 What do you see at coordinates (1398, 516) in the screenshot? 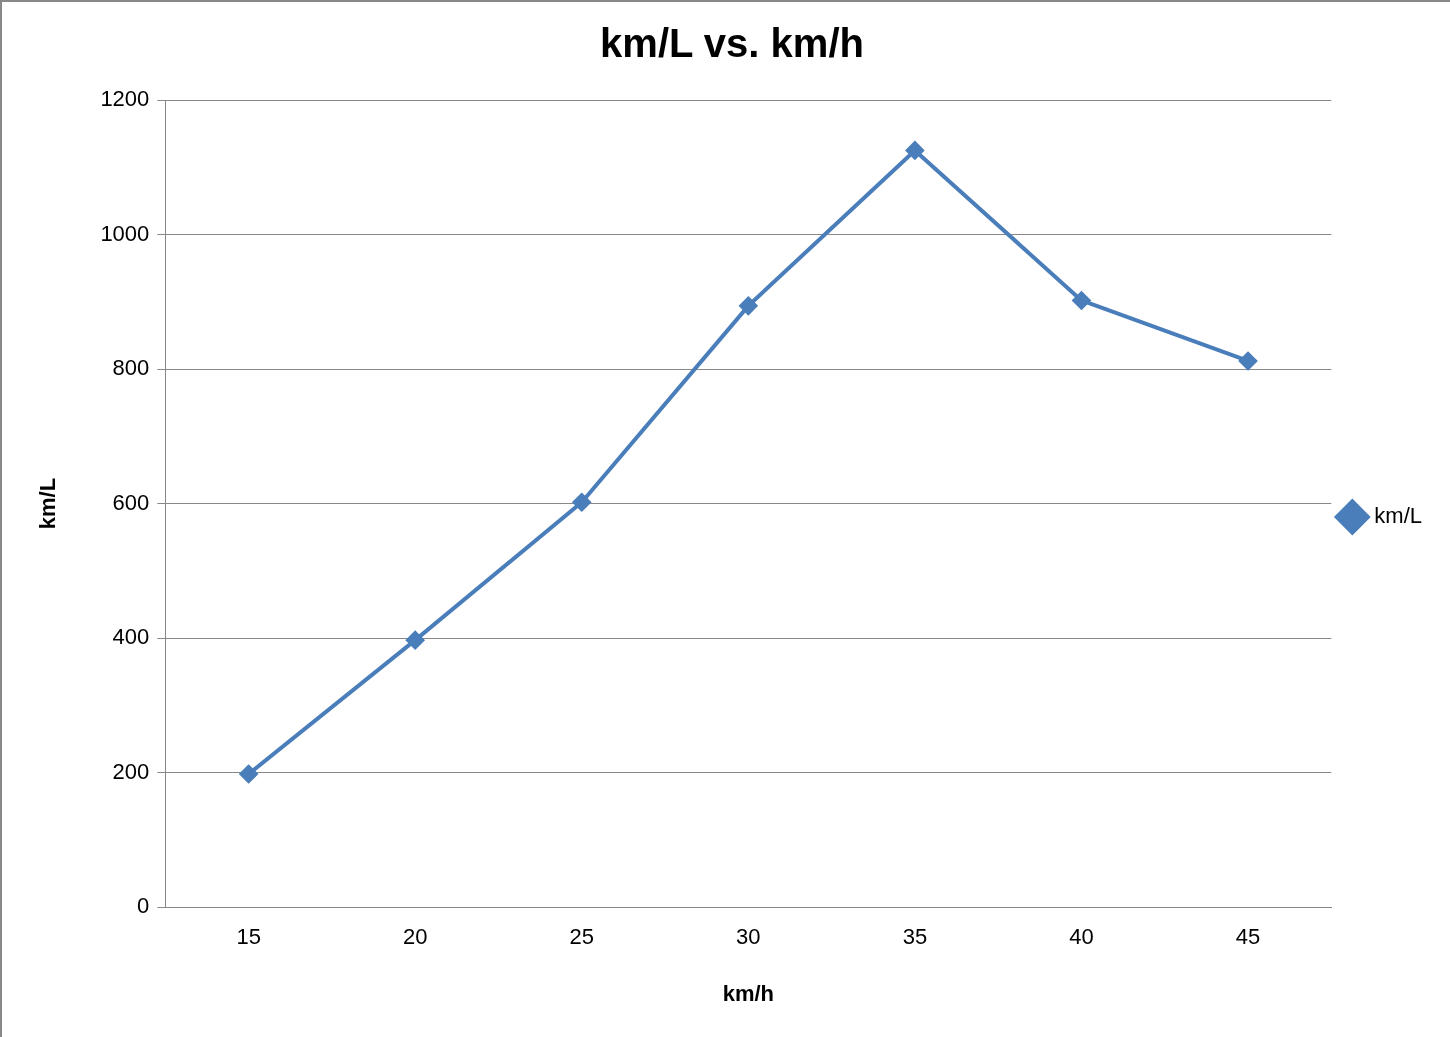
I see `legend-label: km/L` at bounding box center [1398, 516].